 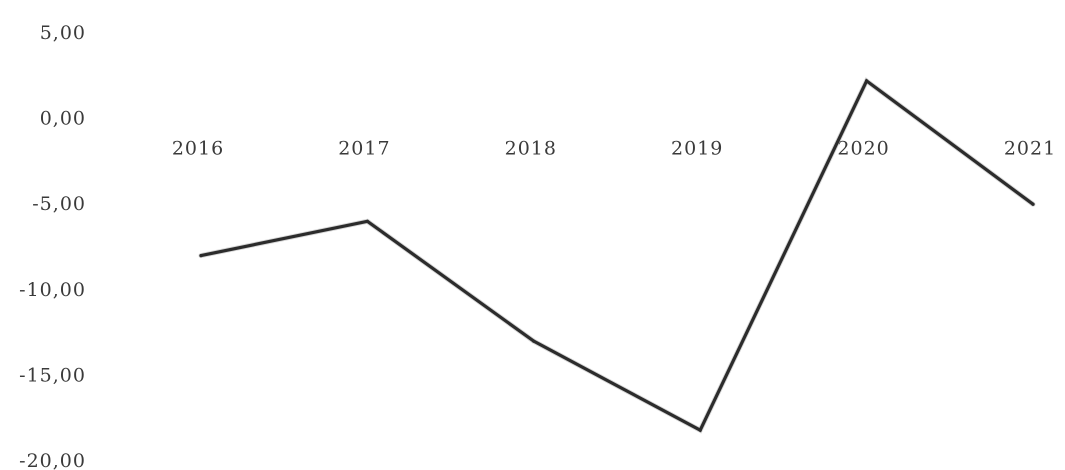 I want to click on y-tick-label: -15,00, so click(x=52, y=375).